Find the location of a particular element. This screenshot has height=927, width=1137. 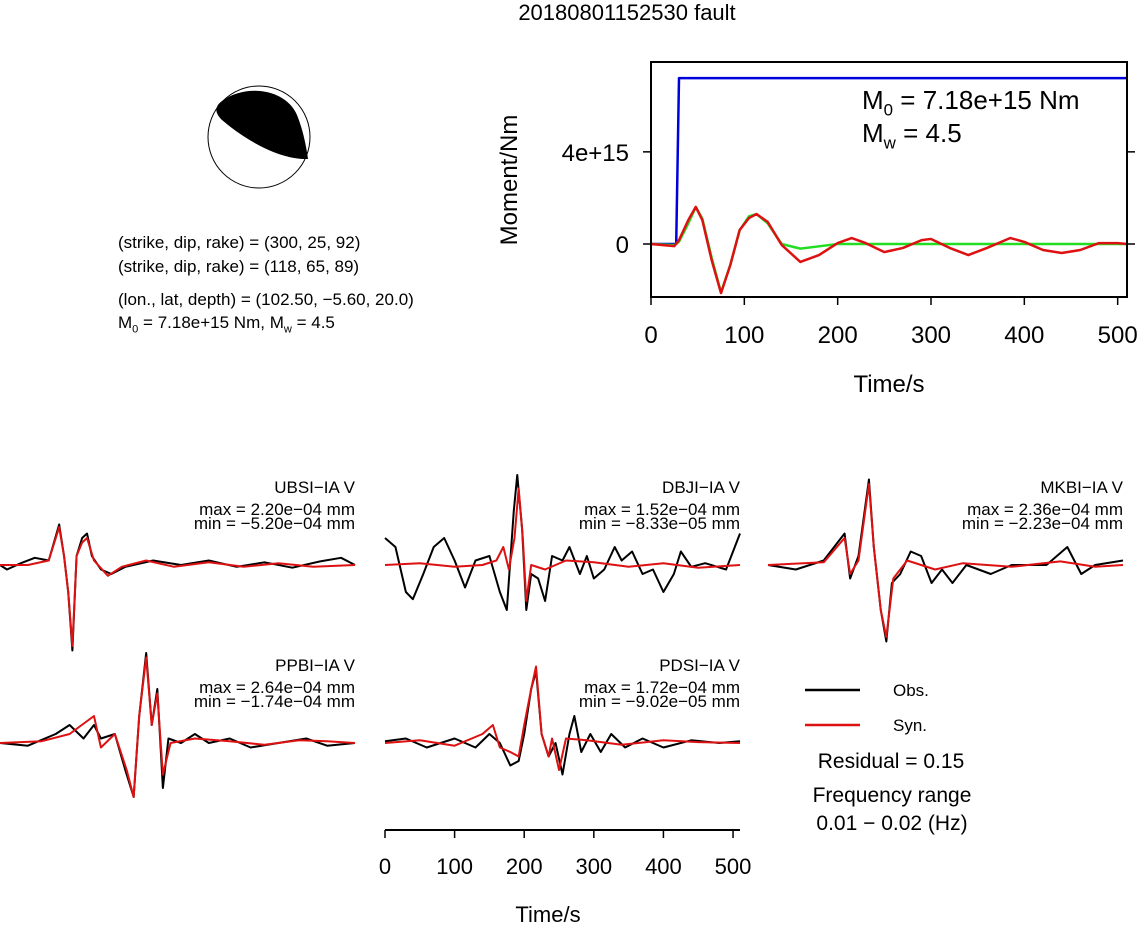

sub-label: M0 = 7.18e+15 Nm, Mw = 4.5 is located at coordinates (226, 324).